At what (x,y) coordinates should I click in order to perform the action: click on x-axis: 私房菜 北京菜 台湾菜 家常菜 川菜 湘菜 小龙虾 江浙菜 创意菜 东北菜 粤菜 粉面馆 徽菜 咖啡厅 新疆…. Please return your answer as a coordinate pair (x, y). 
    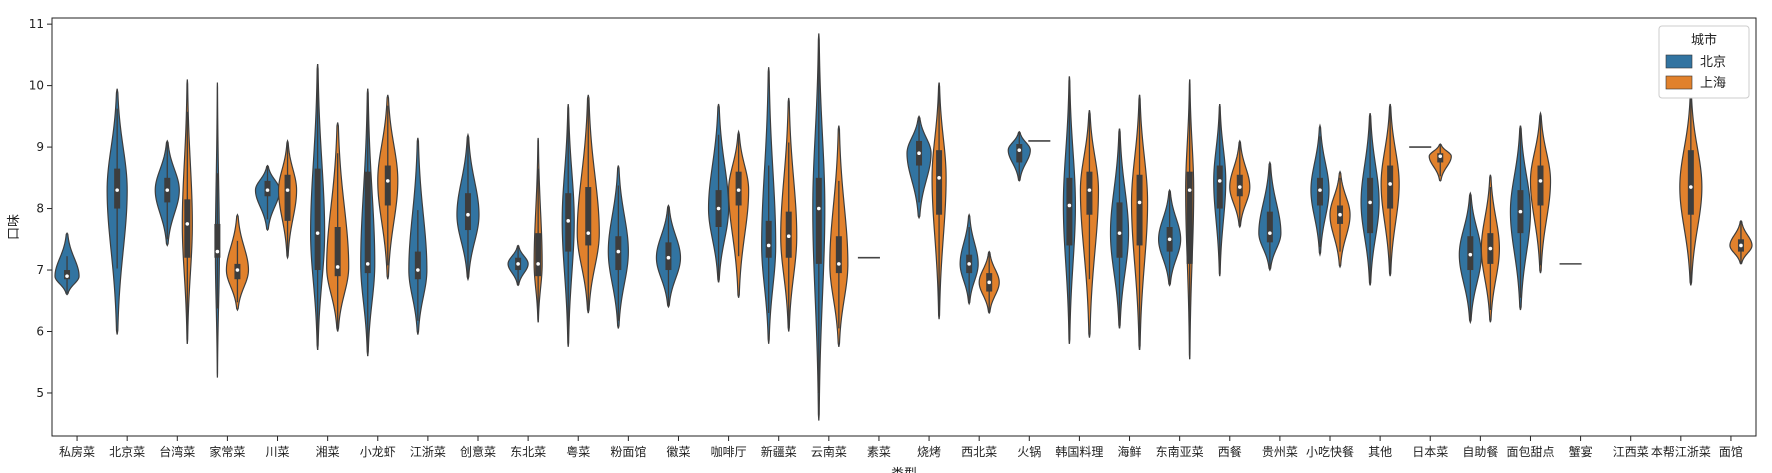
    Looking at the image, I should click on (901, 447).